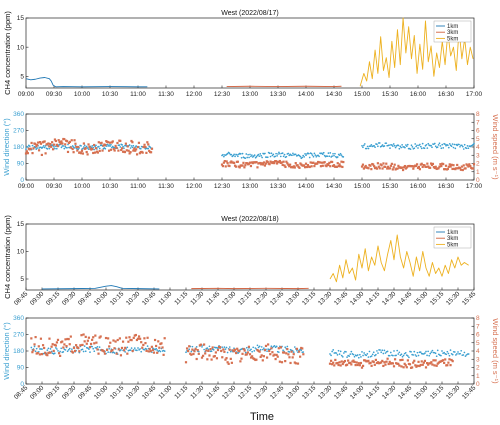 Image resolution: width=500 pixels, height=425 pixels. I want to click on x-tick-label: 15:15, so click(437, 298).